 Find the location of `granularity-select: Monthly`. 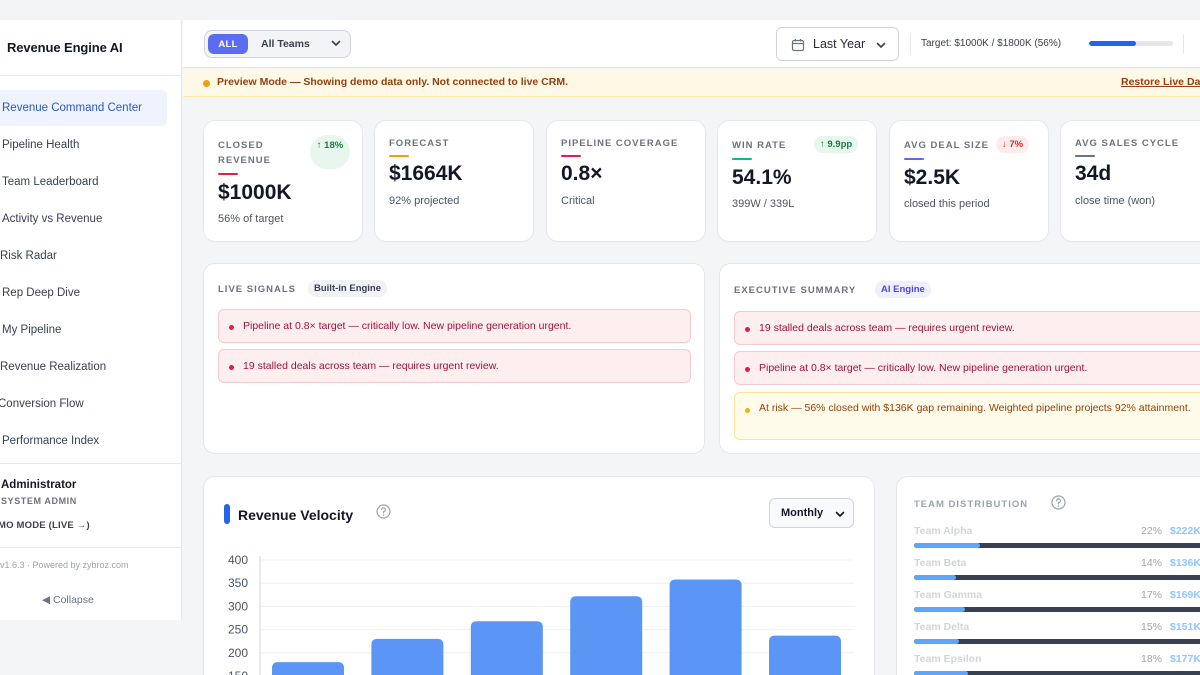

granularity-select: Monthly is located at coordinates (811, 513).